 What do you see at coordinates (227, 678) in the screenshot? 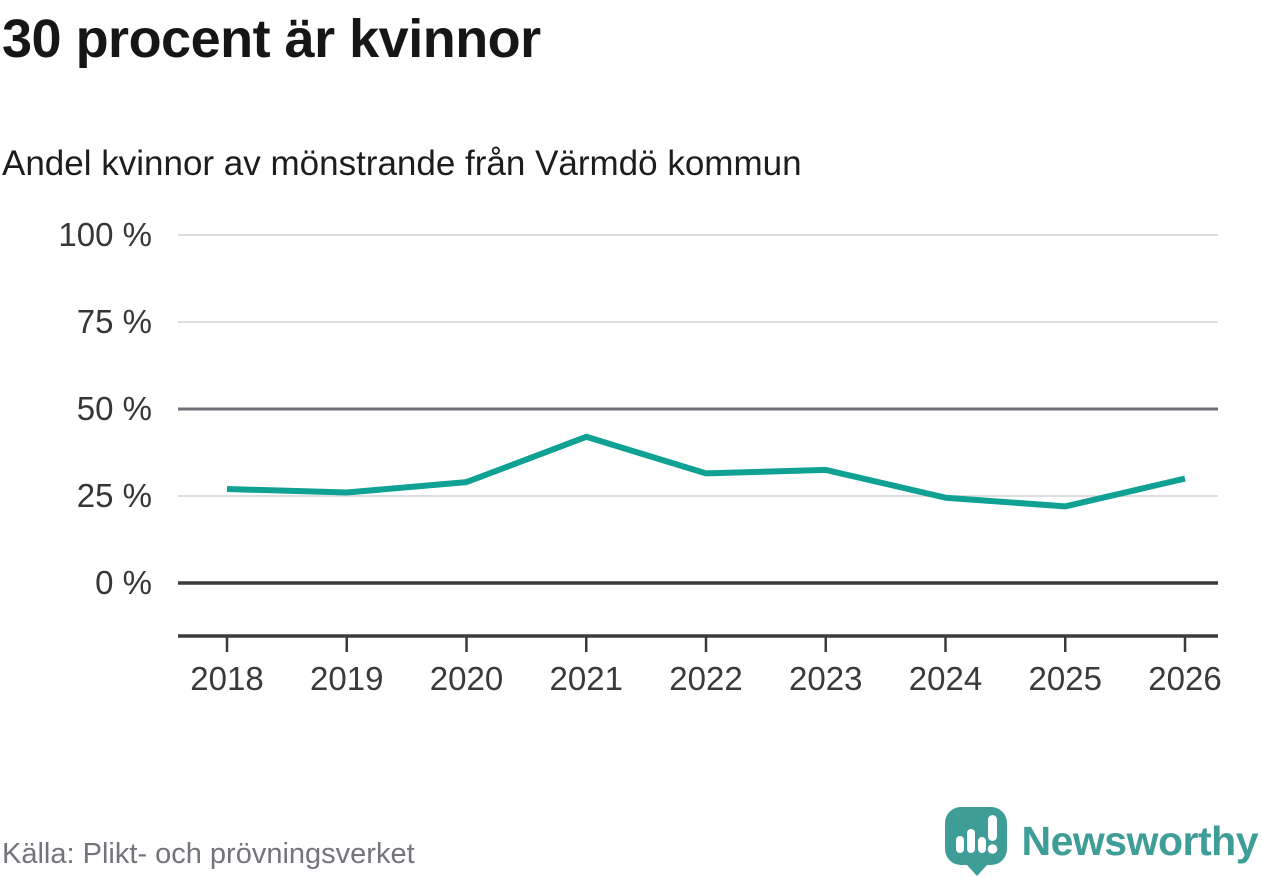
I see `x-axis-label: 2018` at bounding box center [227, 678].